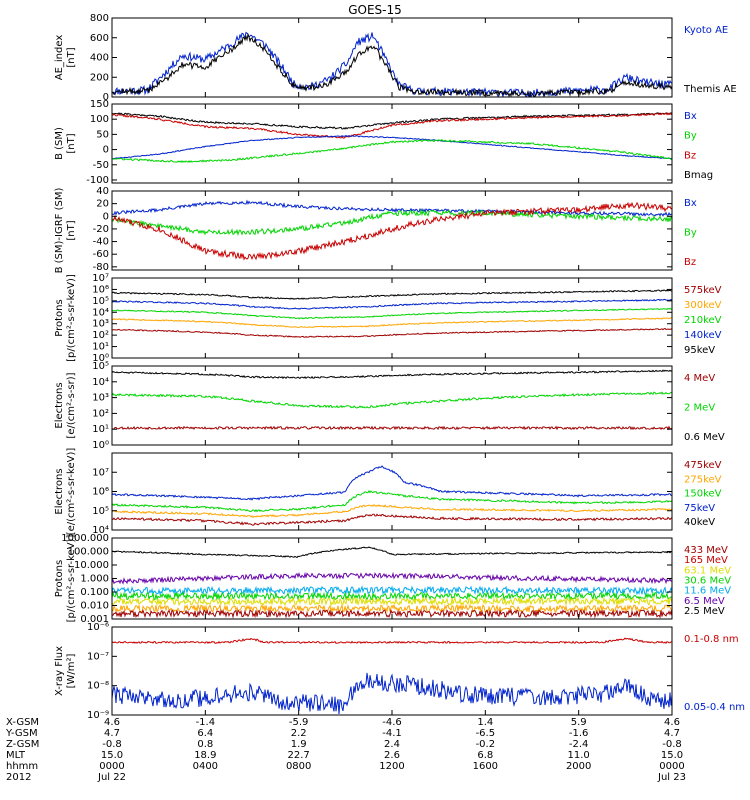  I want to click on x-table-cell: -6.5, so click(486, 733).